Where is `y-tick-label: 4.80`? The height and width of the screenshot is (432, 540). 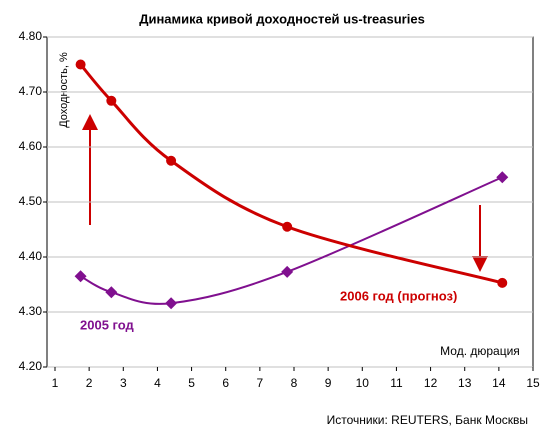 y-tick-label: 4.80 is located at coordinates (31, 36).